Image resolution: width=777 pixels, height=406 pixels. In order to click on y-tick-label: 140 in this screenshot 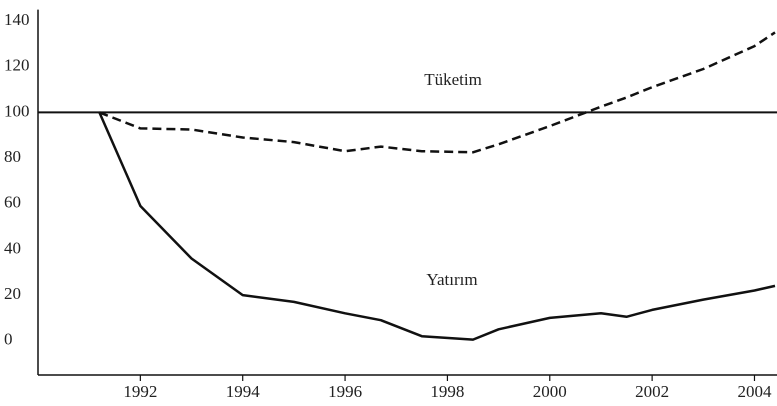, I will do `click(17, 19)`.